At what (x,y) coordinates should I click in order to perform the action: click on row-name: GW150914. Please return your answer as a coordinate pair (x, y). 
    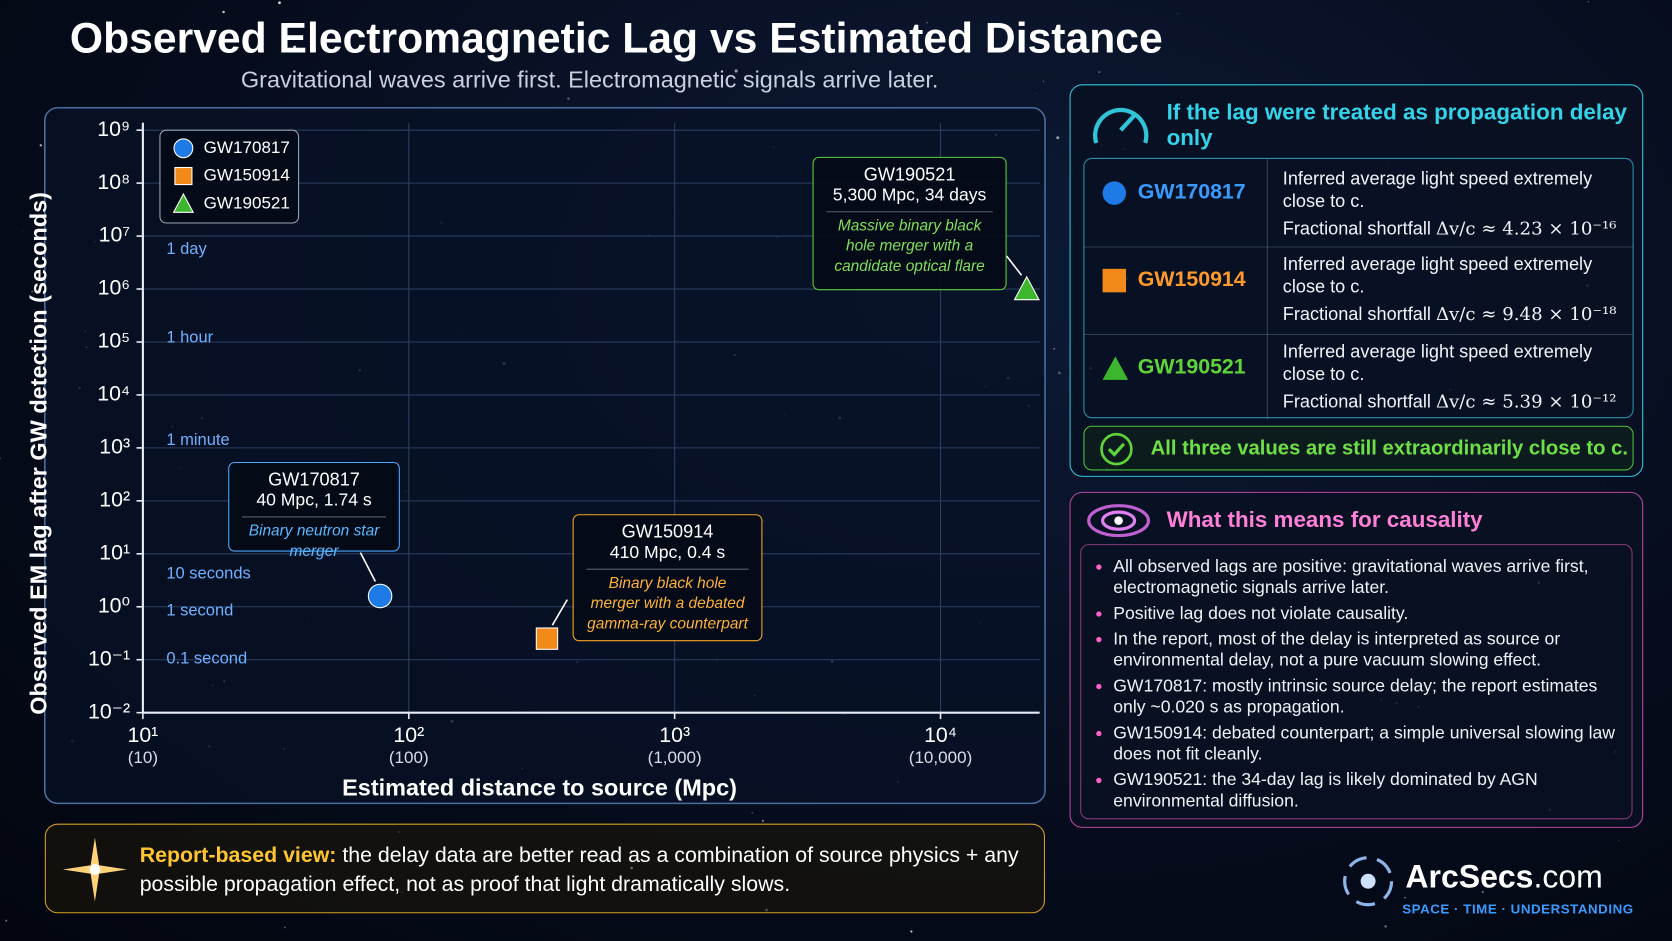
    Looking at the image, I should click on (1191, 279).